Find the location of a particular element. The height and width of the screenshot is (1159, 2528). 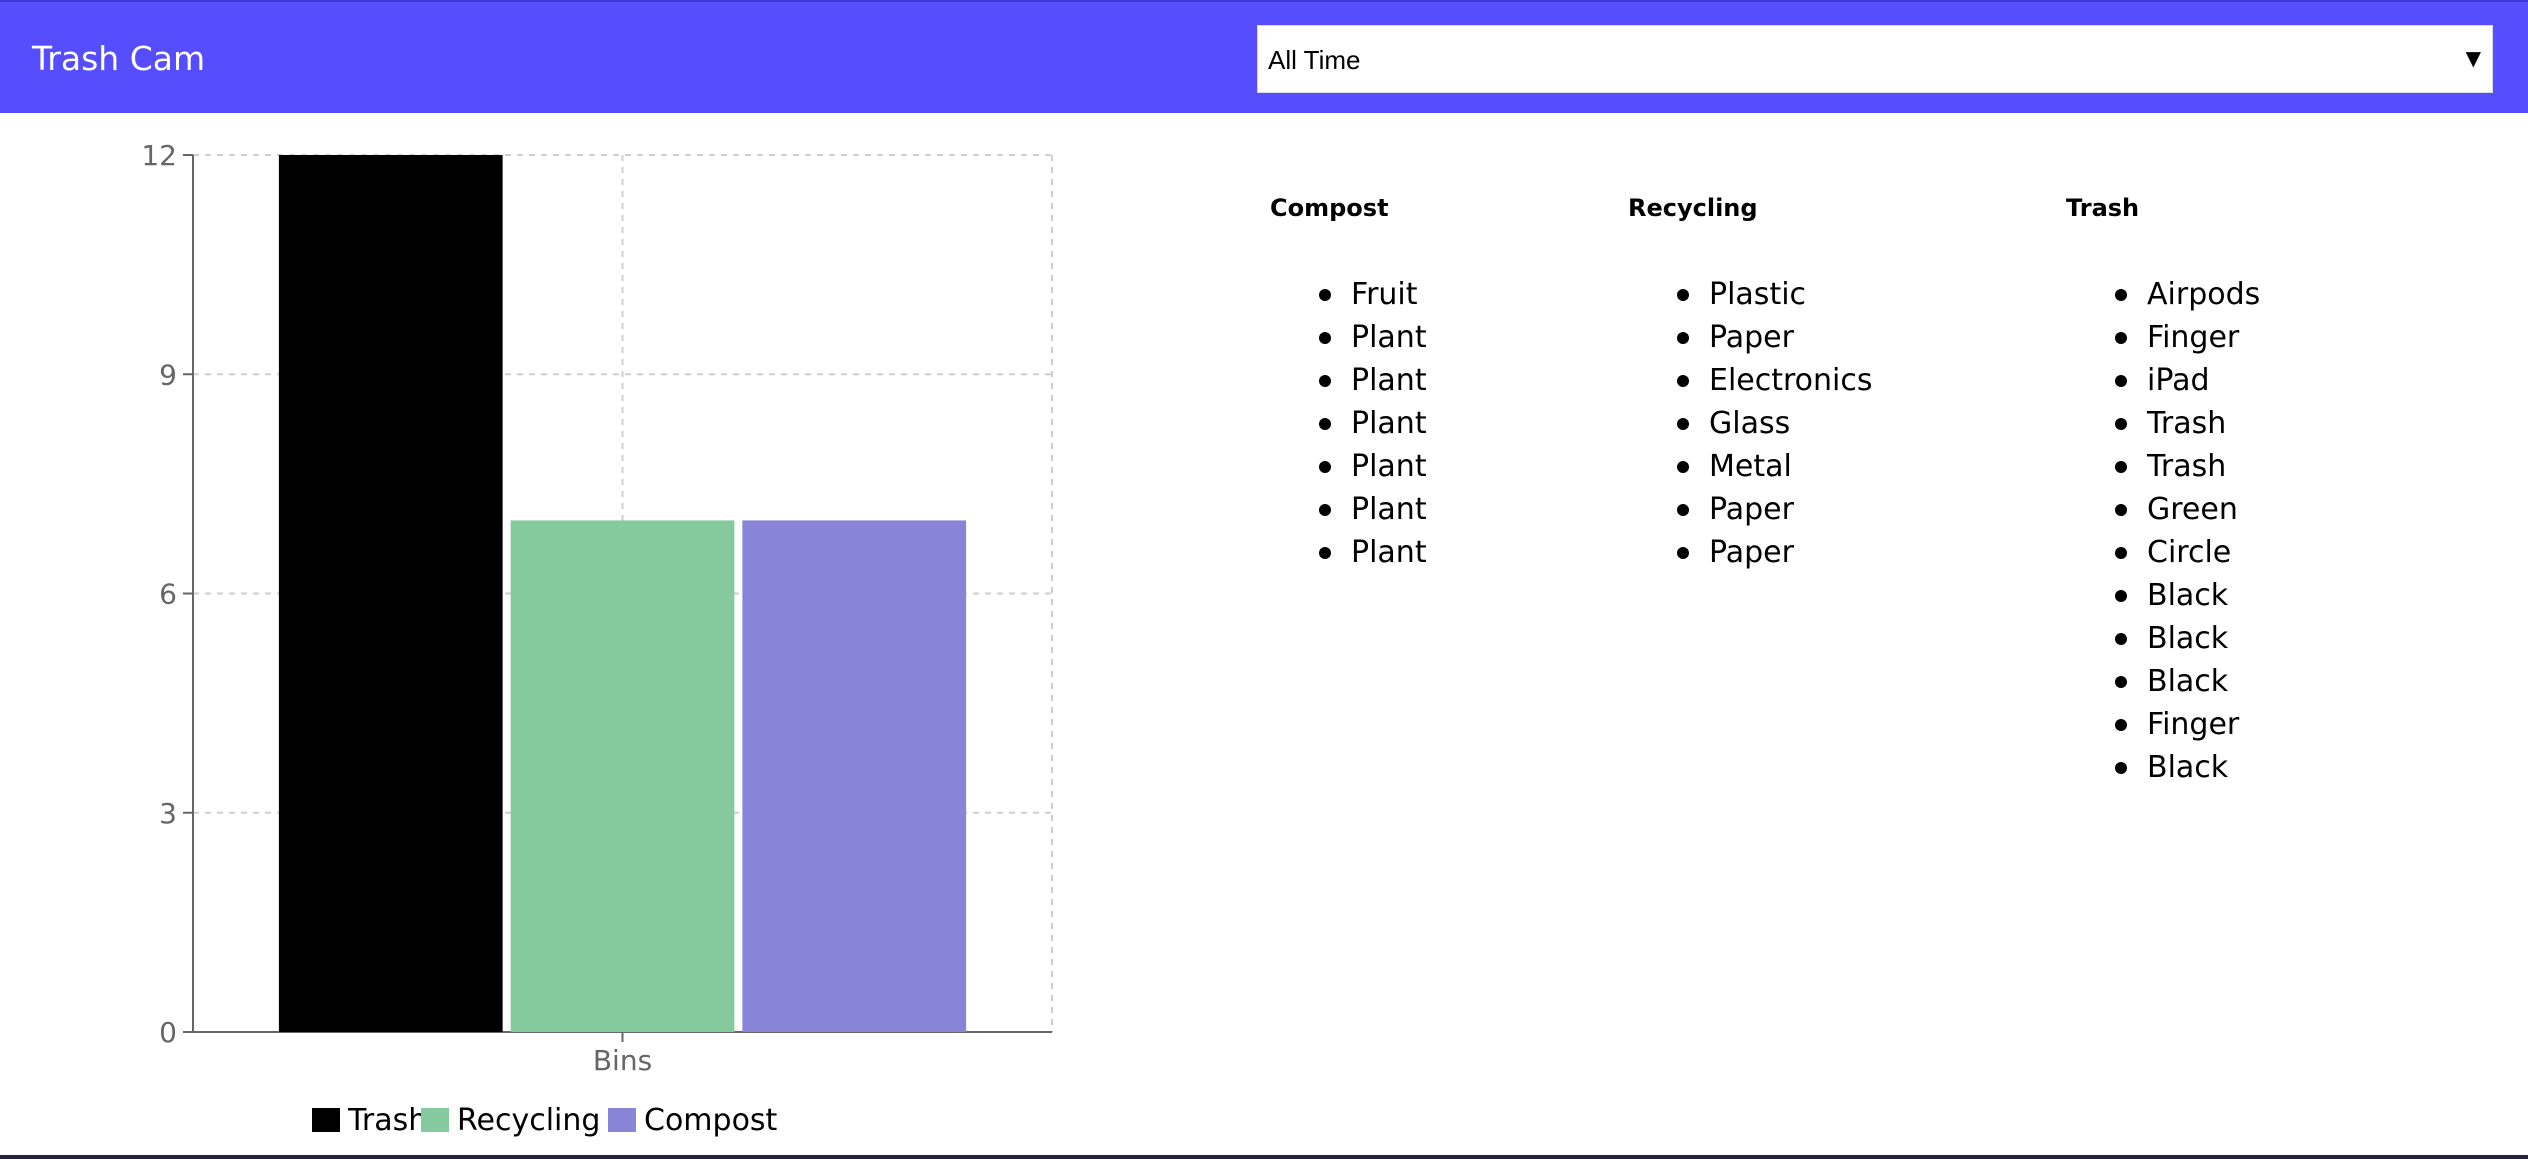

list-item-label: Electronics is located at coordinates (1791, 380).